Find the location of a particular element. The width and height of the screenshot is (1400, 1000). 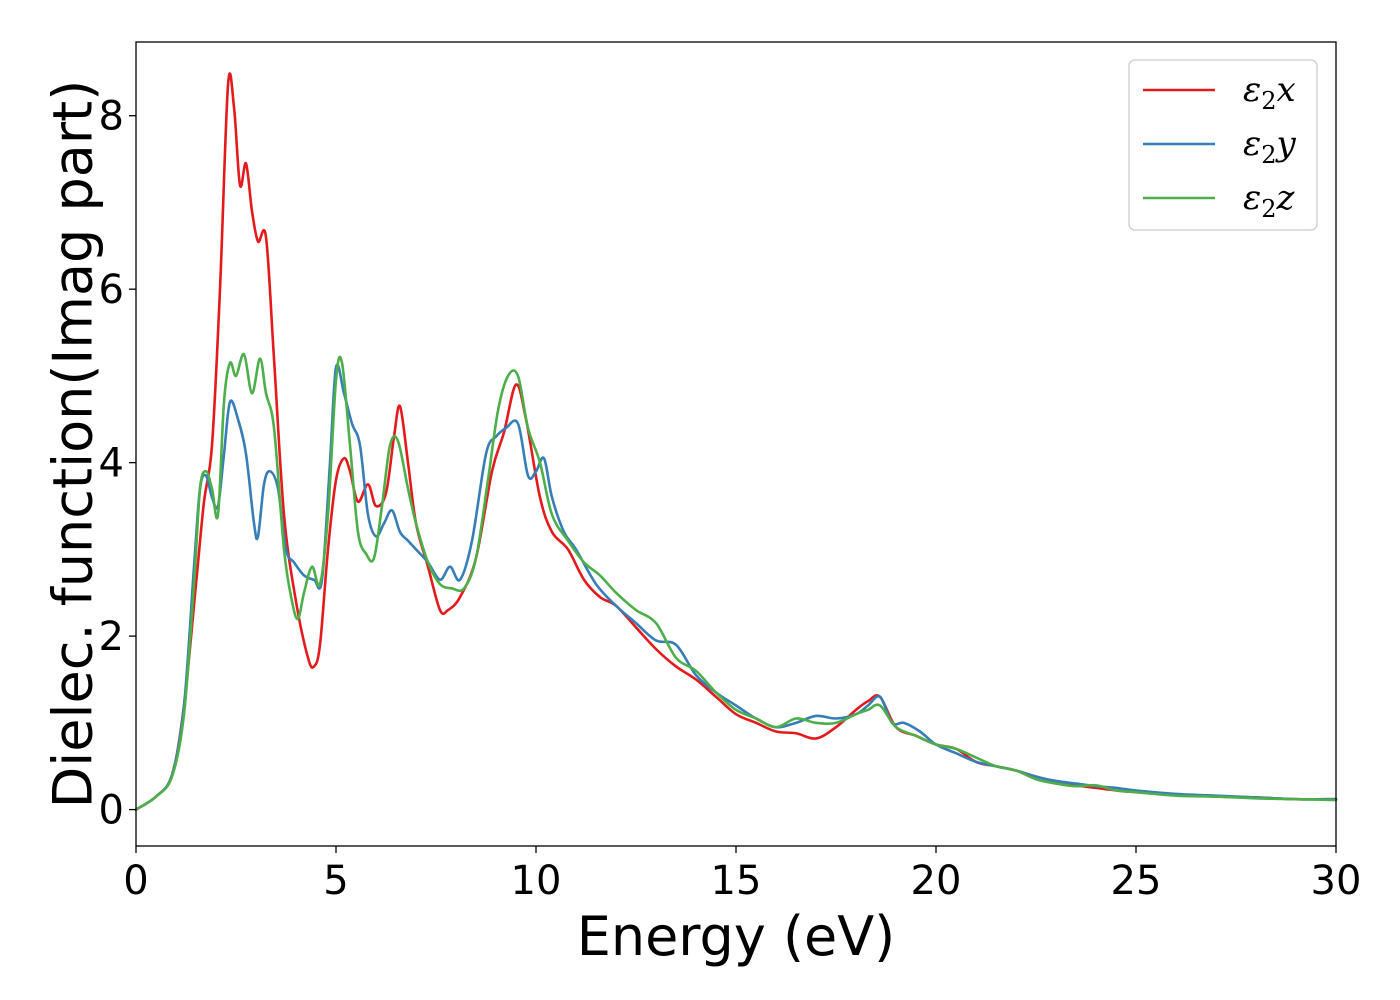

y-axis-label: Dielec. function(Imag part) is located at coordinates (73, 444).